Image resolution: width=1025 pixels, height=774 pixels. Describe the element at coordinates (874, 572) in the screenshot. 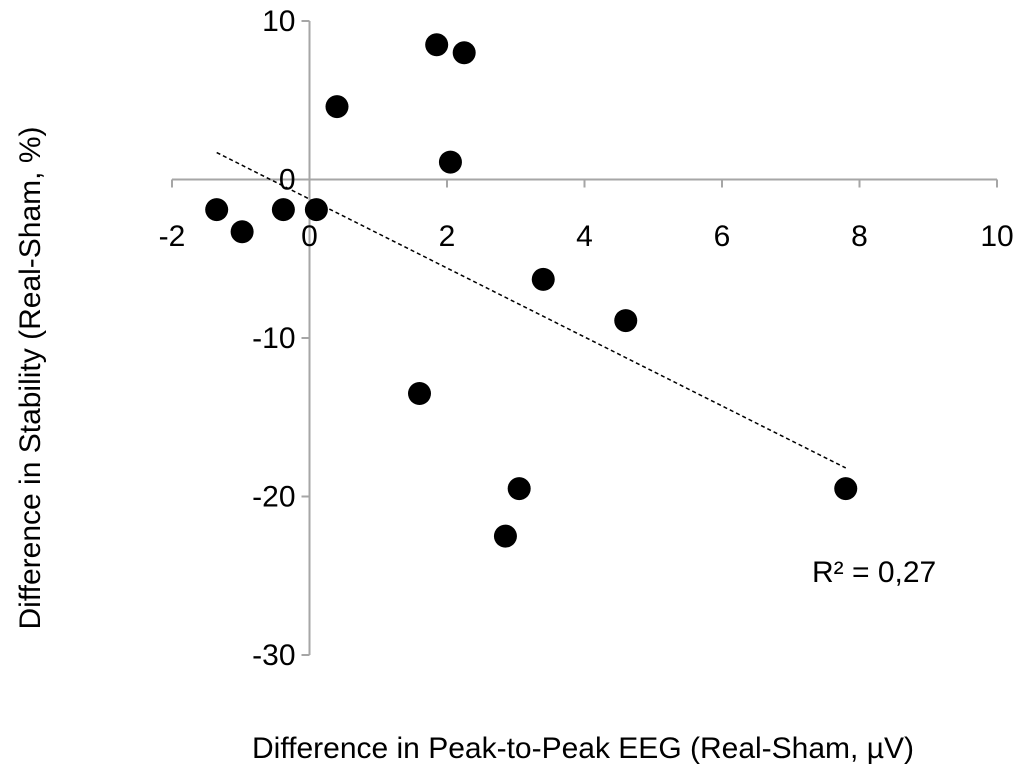

I see `r-squared-annotation: R² = 0,27` at that location.